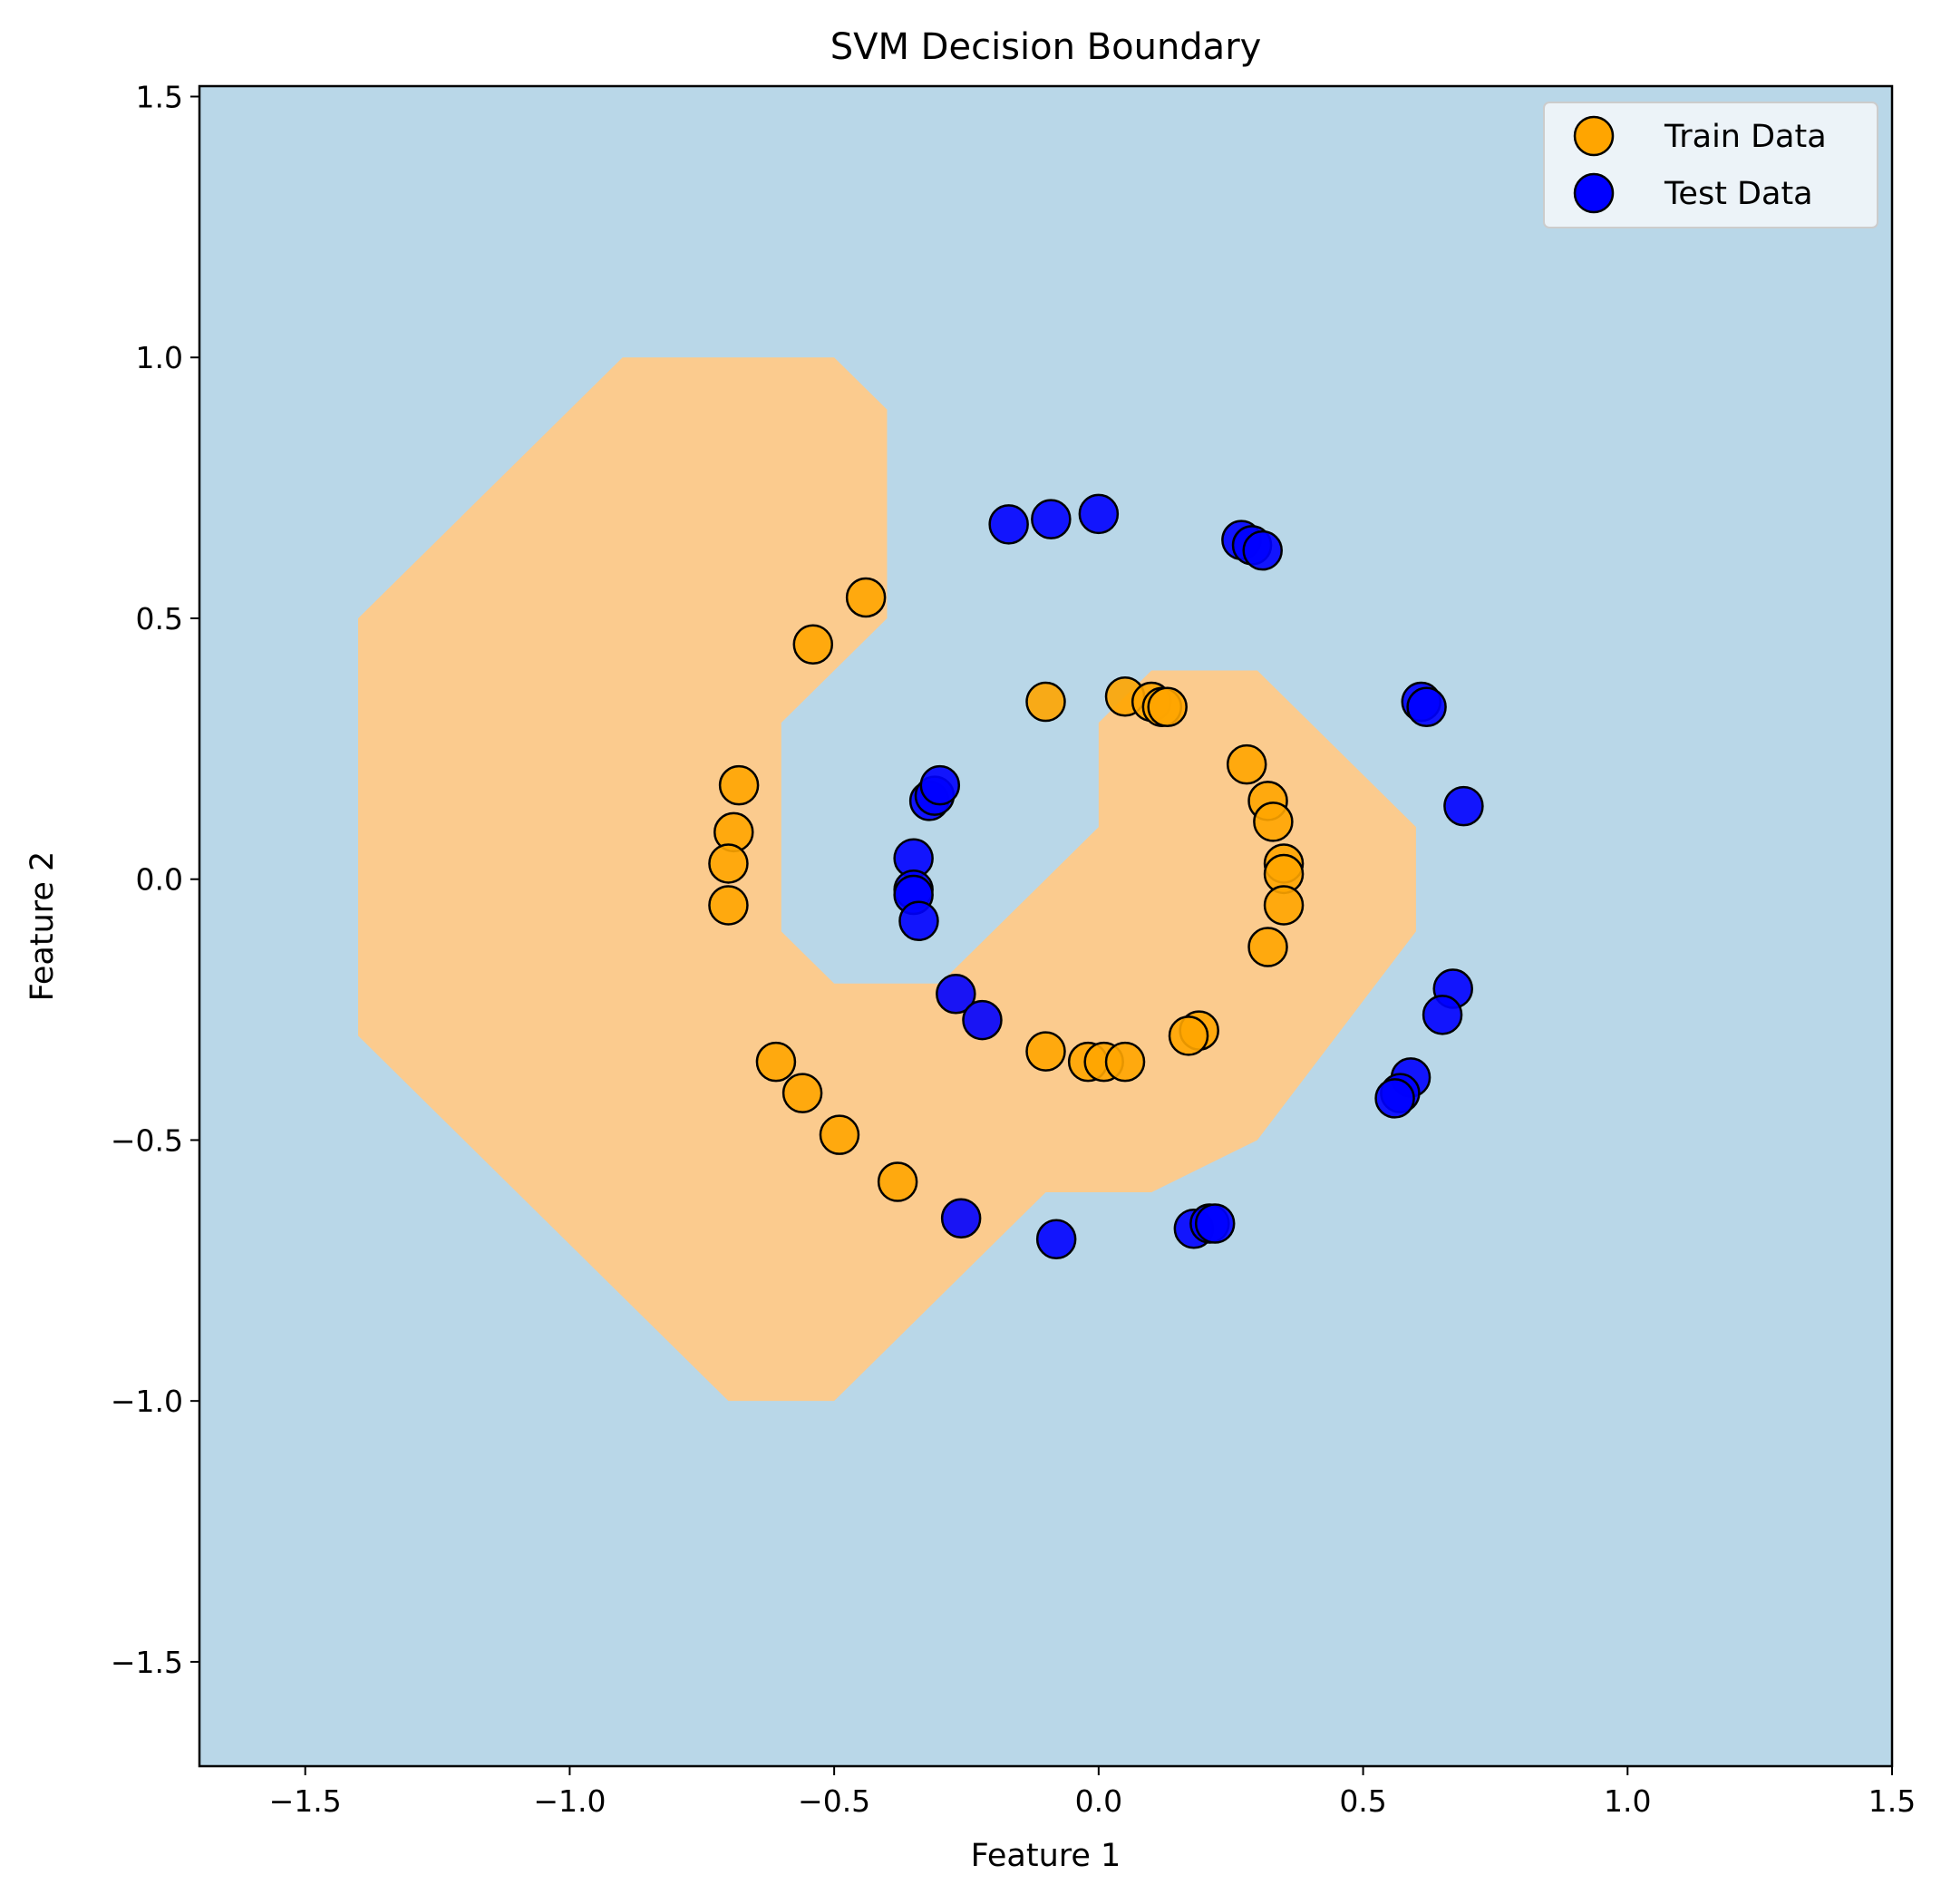 This screenshot has width=1941, height=1904. Describe the element at coordinates (1362, 1801) in the screenshot. I see `x-tick-label: 0.5` at that location.